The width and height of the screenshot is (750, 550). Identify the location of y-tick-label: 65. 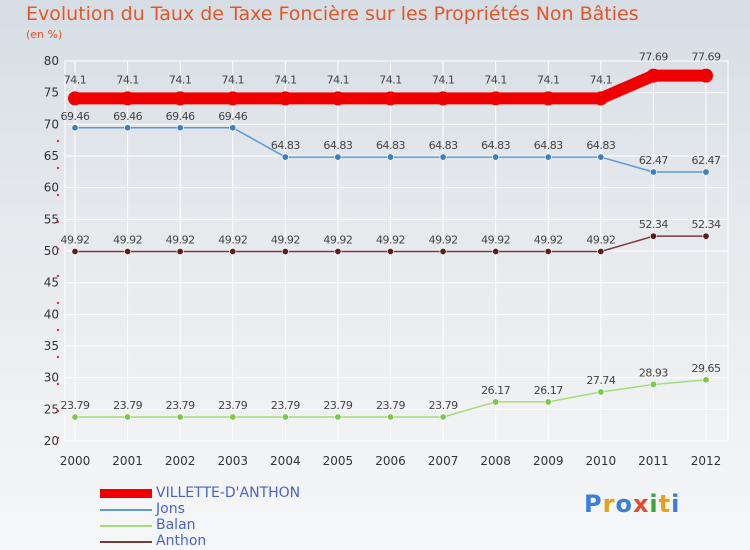
(51, 156).